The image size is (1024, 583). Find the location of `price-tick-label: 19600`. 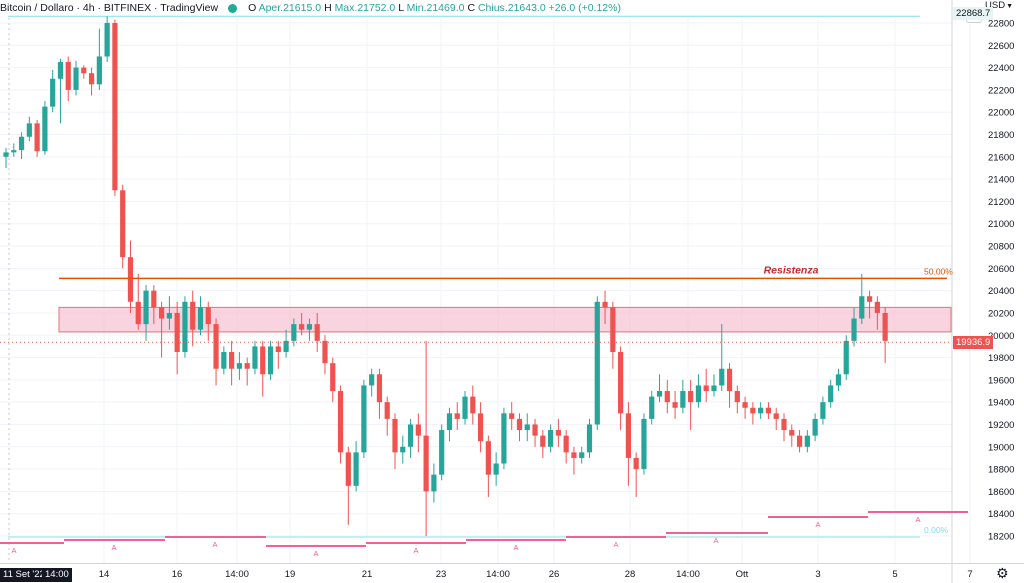

price-tick-label: 19600 is located at coordinates (1001, 380).